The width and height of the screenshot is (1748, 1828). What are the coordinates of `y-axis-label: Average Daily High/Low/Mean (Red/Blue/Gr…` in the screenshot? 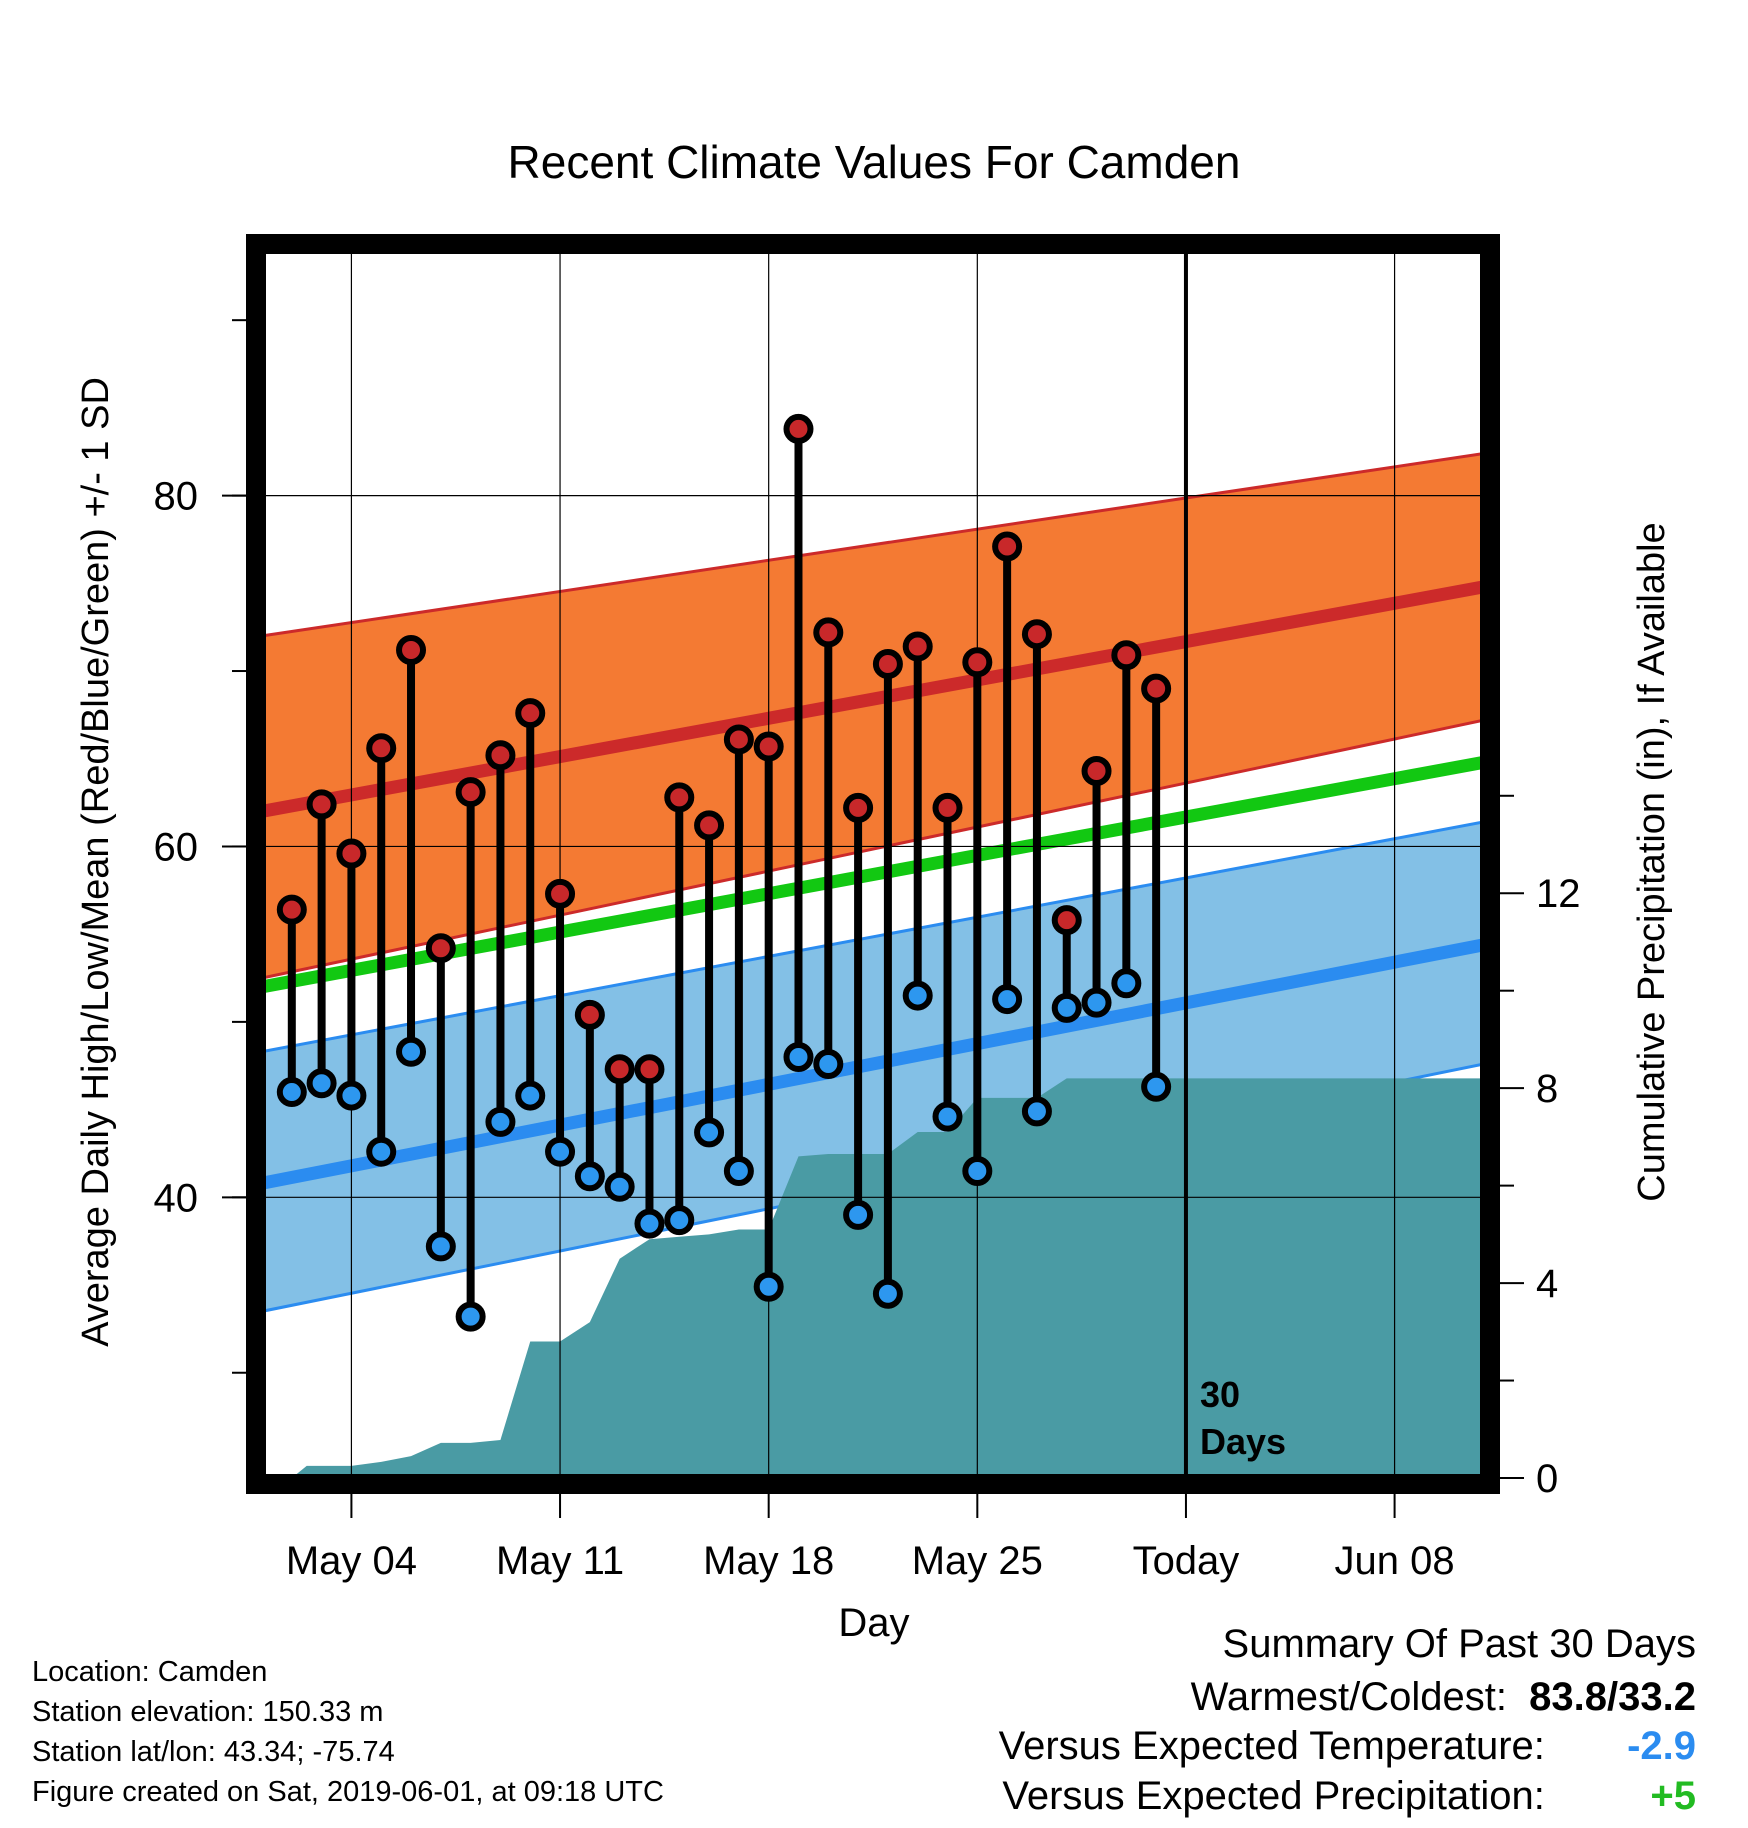 It's located at (96, 862).